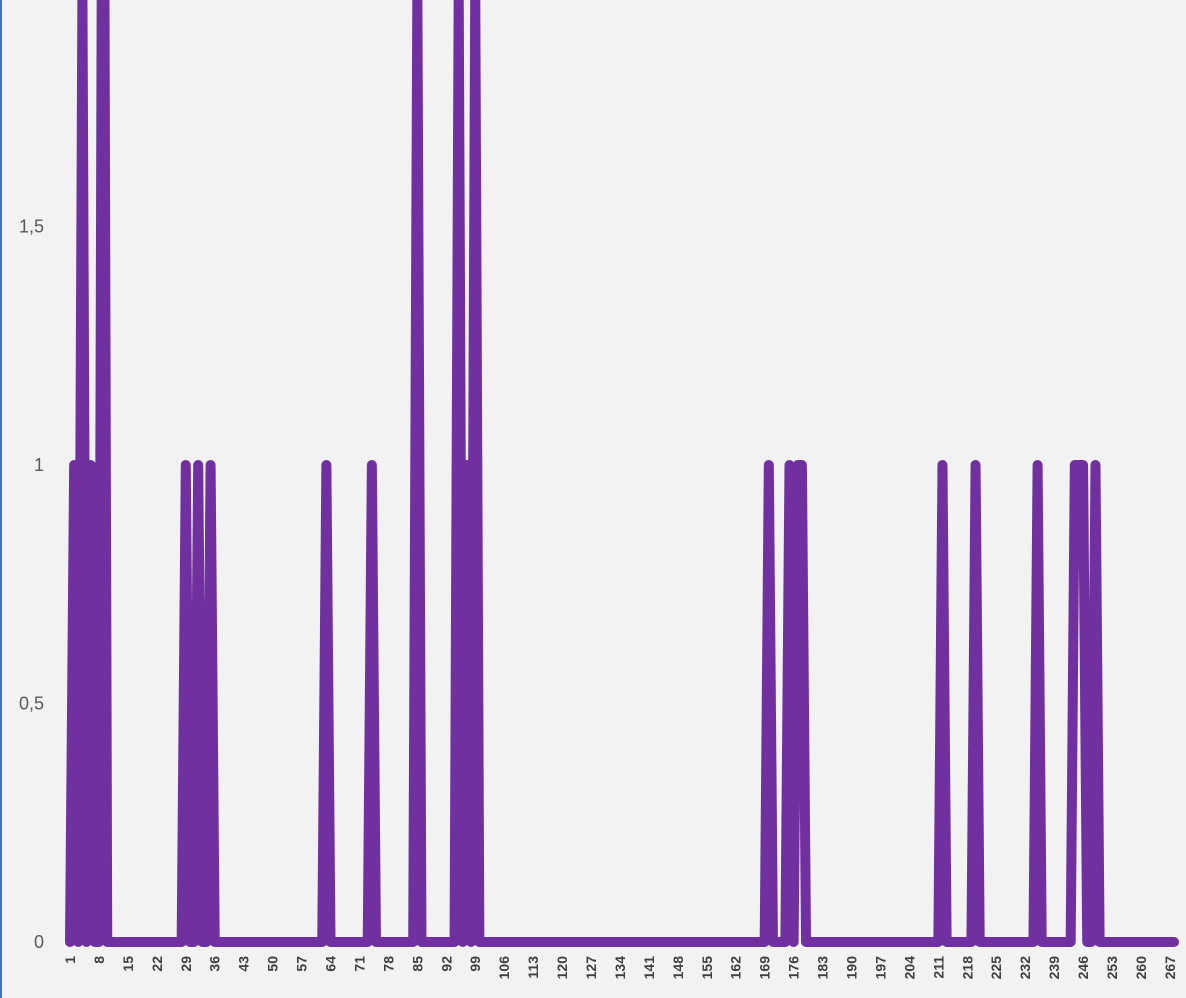  Describe the element at coordinates (996, 968) in the screenshot. I see `x-tick-label: 225` at that location.